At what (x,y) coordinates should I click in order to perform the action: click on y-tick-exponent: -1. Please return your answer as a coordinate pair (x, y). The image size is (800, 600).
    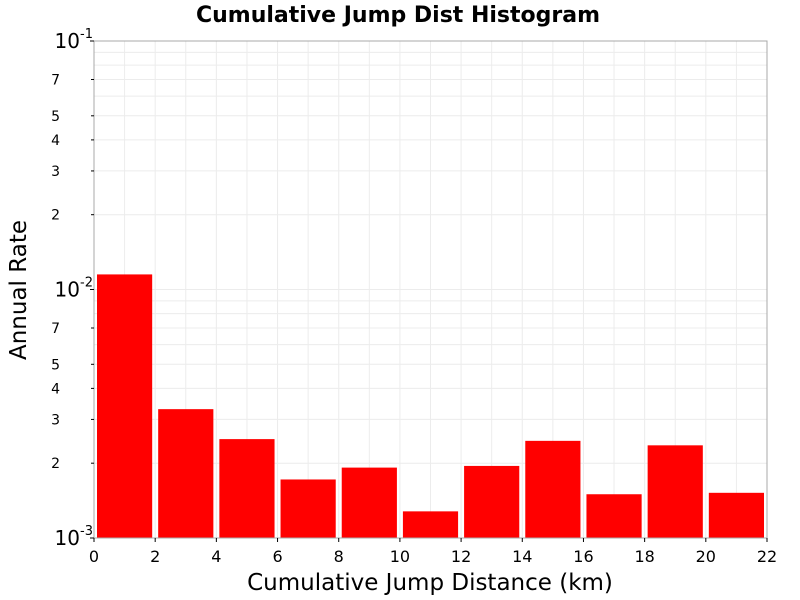
    Looking at the image, I should click on (86, 34).